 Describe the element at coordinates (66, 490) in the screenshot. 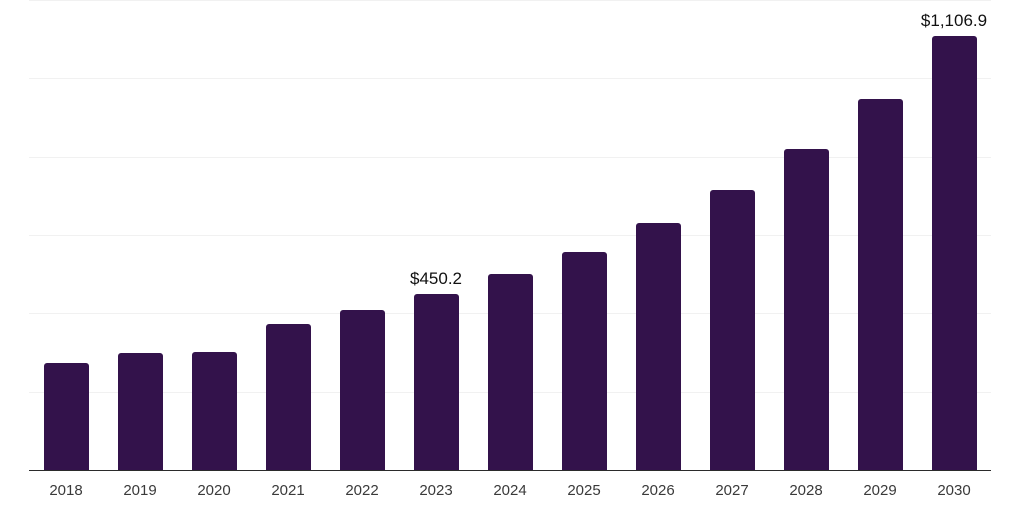

I see `x-tick-label-2018: 2018` at that location.